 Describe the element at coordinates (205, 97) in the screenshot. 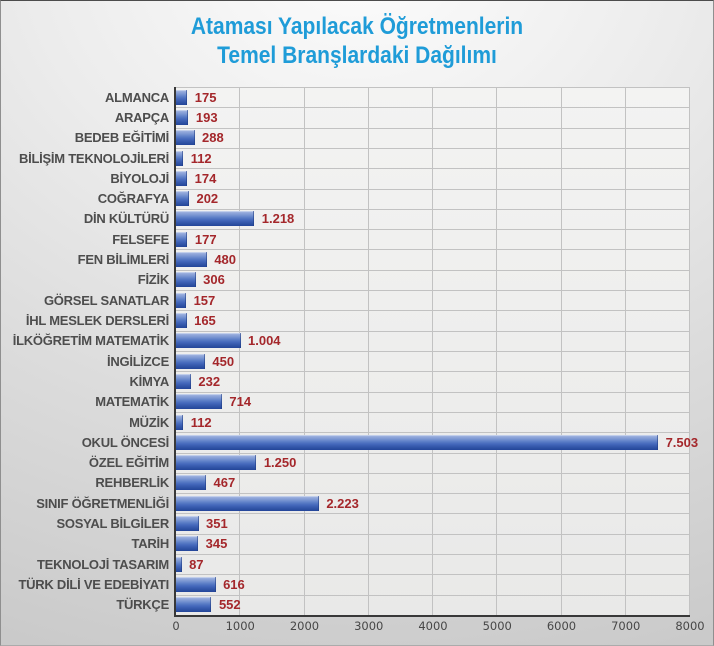

I see `value-label: 175` at that location.